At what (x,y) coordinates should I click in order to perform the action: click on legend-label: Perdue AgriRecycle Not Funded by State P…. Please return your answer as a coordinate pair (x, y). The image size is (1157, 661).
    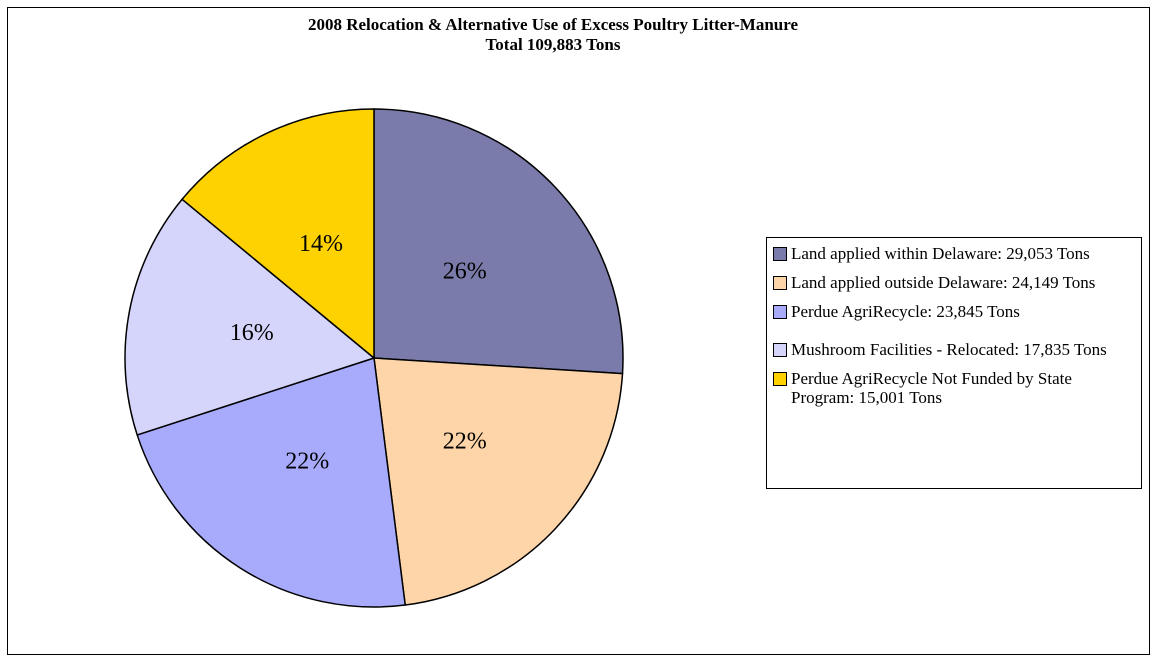
    Looking at the image, I should click on (931, 388).